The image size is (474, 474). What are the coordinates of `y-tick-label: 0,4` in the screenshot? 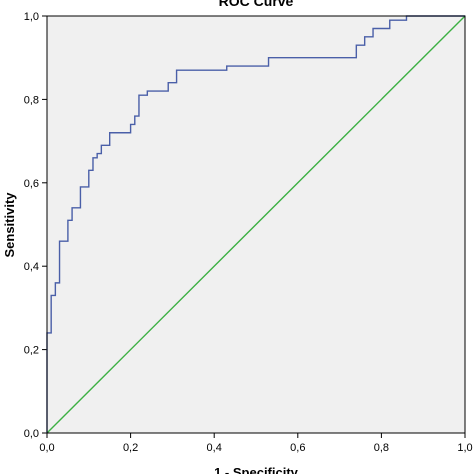 It's located at (31, 267).